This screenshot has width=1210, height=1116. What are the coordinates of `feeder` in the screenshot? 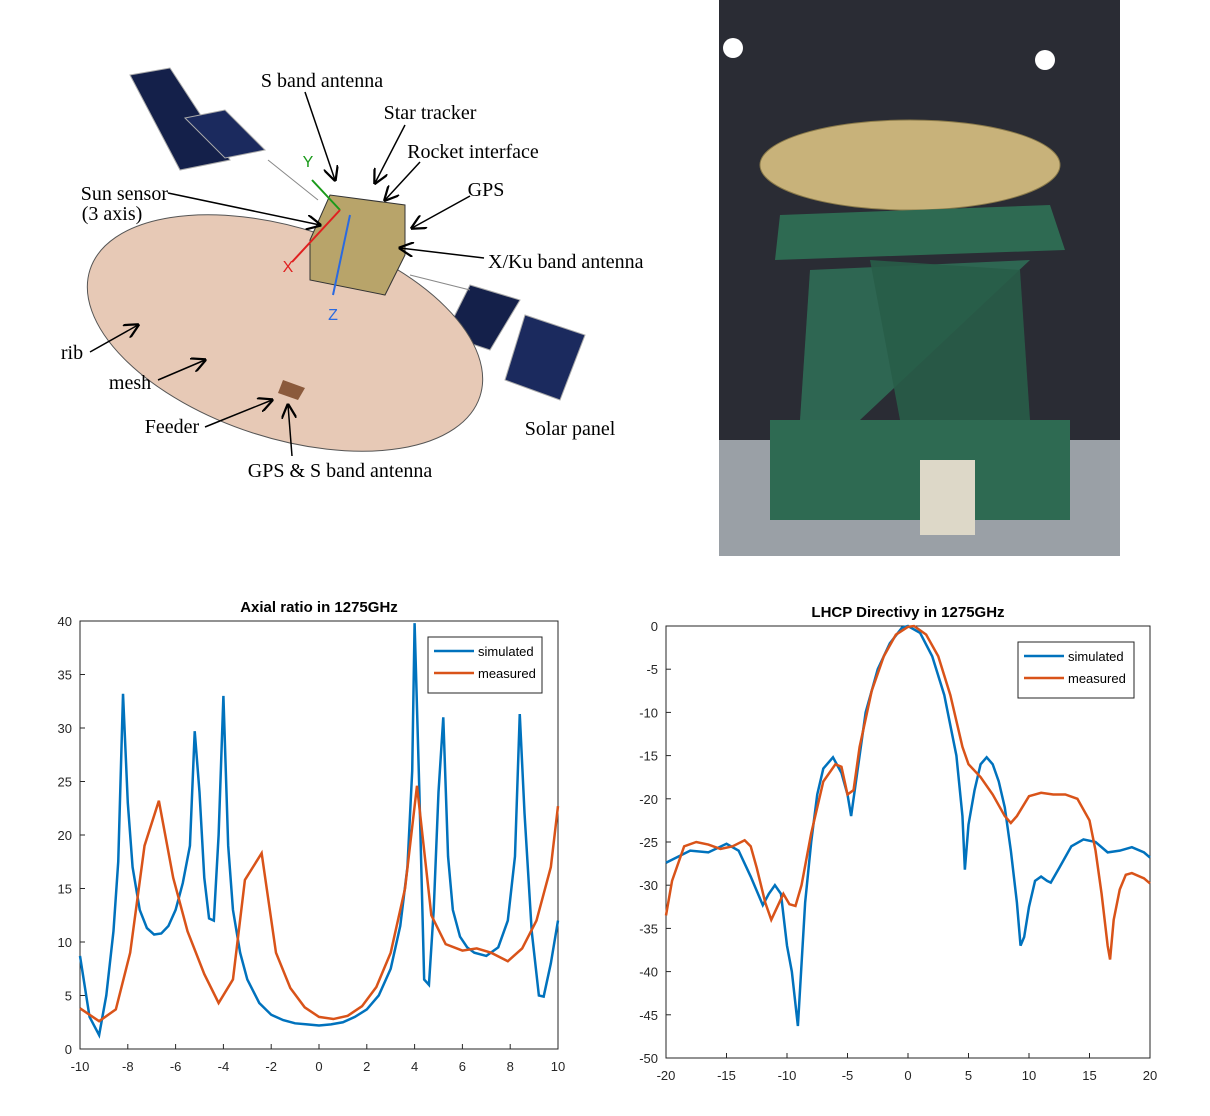 It's located at (291, 390).